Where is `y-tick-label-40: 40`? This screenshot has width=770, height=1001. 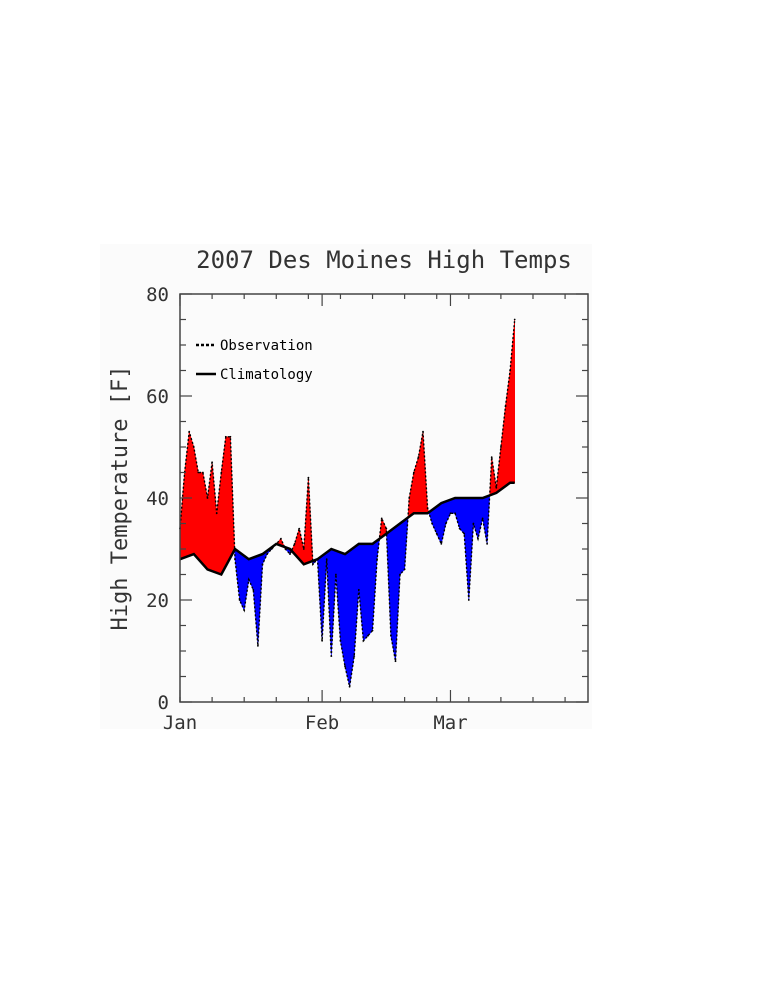 y-tick-label-40: 40 is located at coordinates (157, 499).